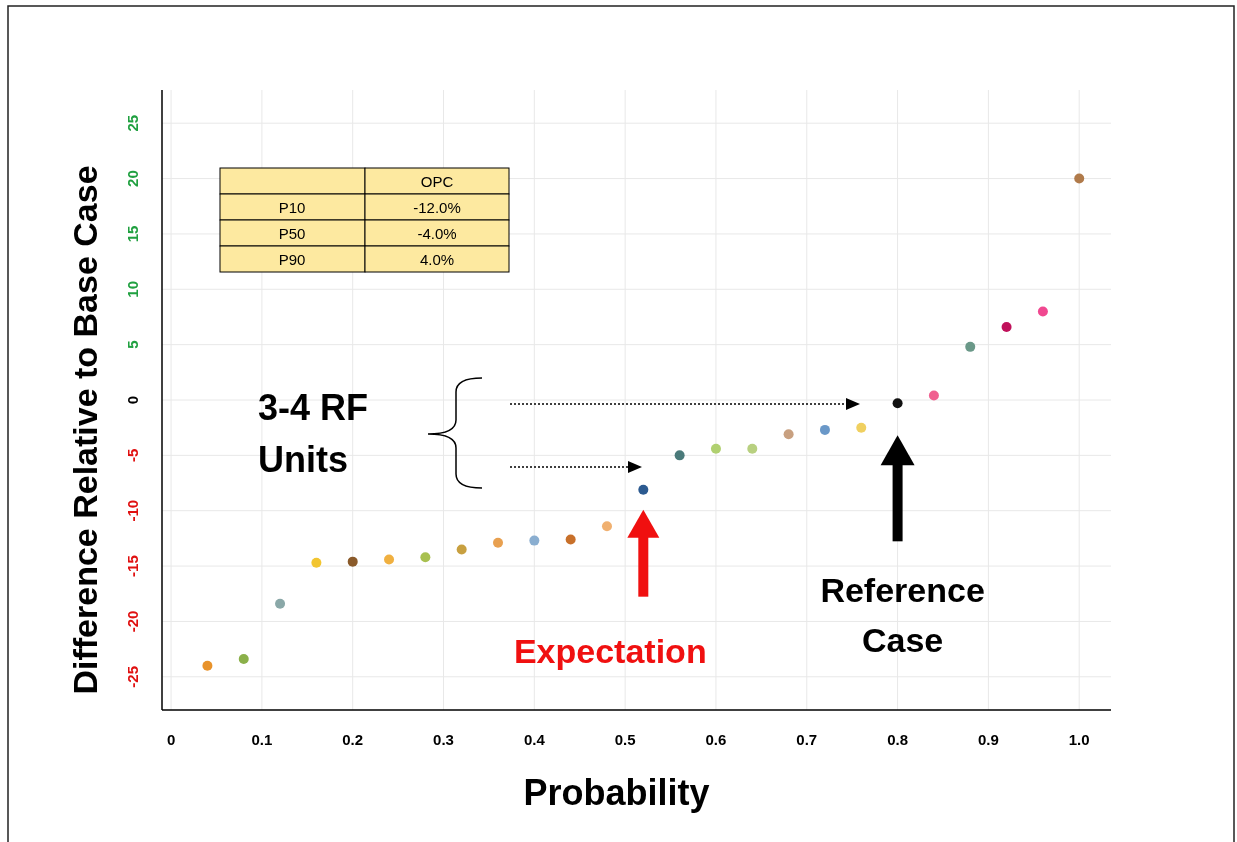  What do you see at coordinates (132, 566) in the screenshot?
I see `y-tick-label: -15` at bounding box center [132, 566].